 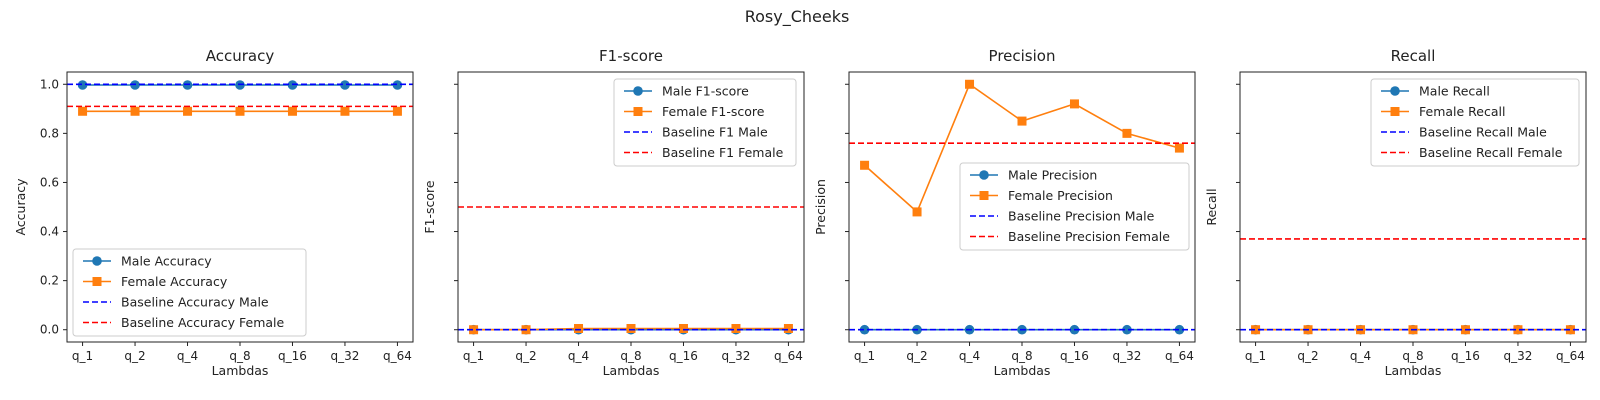 I want to click on y-tick-label: 0.8, so click(x=49, y=133).